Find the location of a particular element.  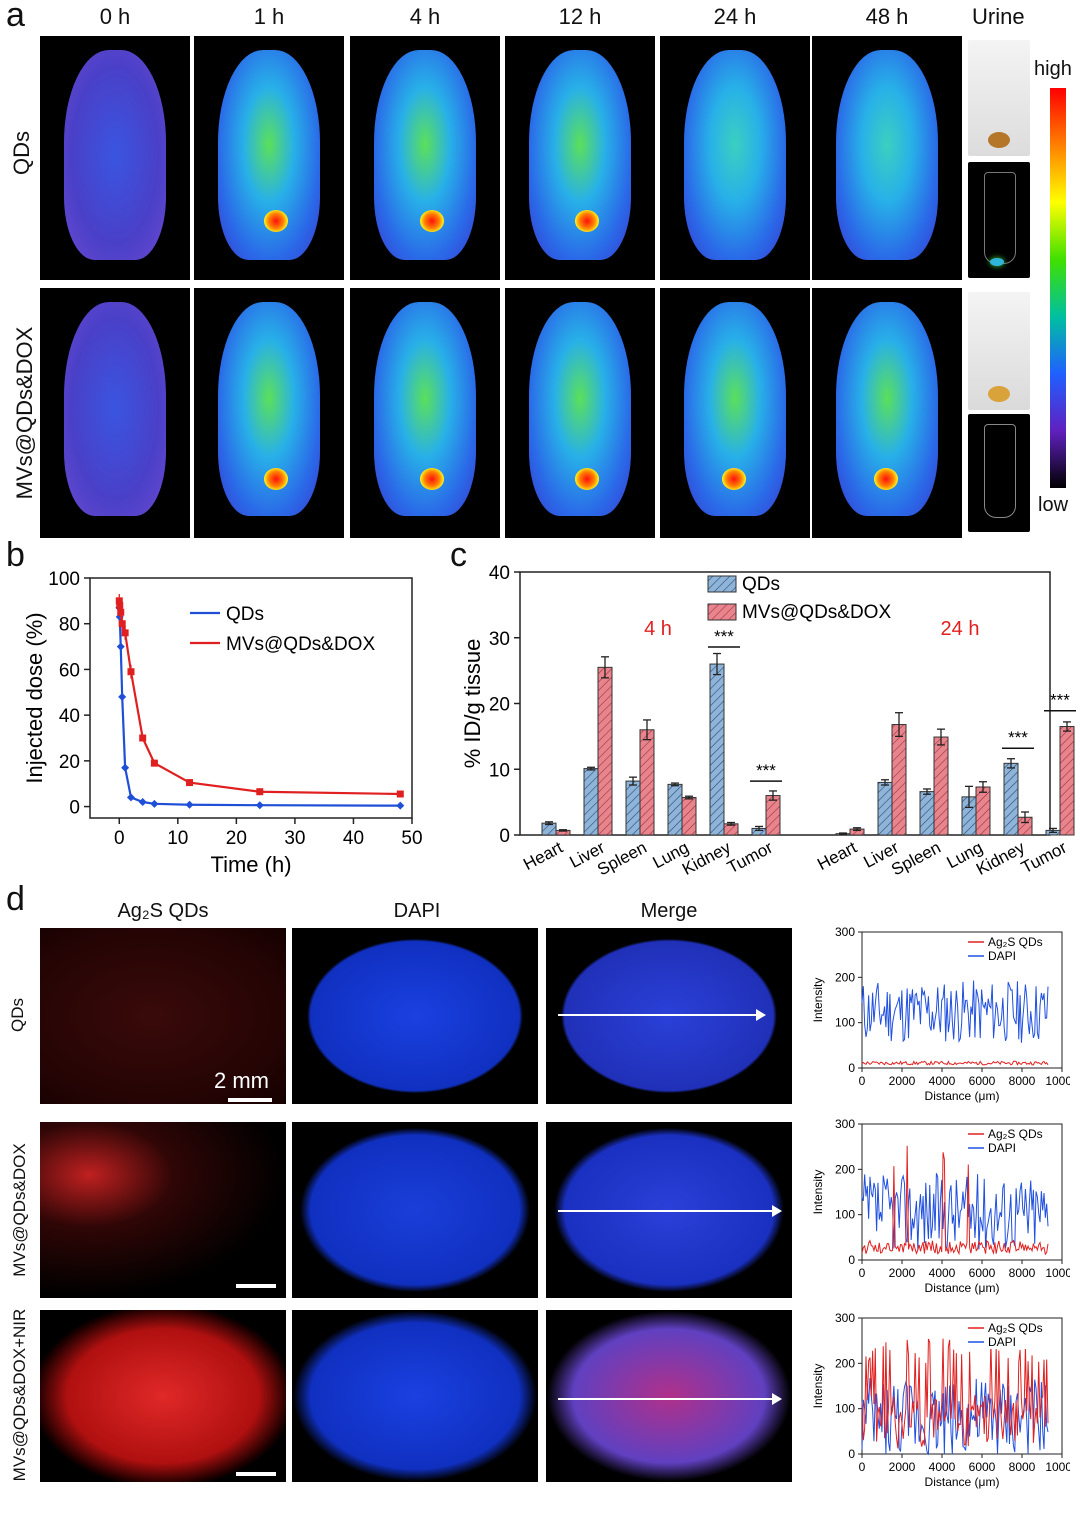

d-row-label-mvs-nir: MVs@QDs&DOX+NIR is located at coordinates (19, 1395).